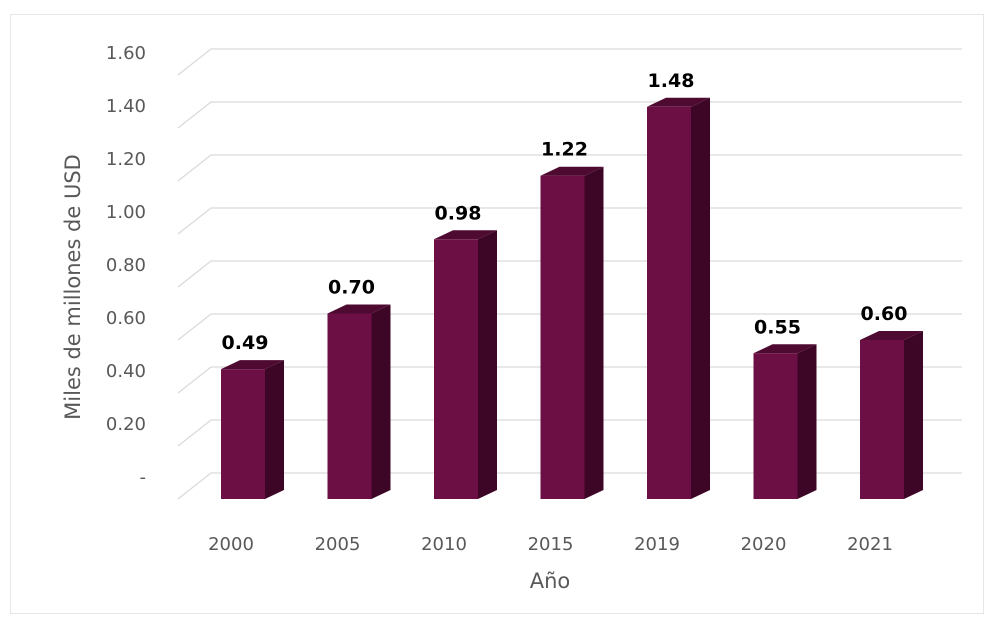 The height and width of the screenshot is (624, 994). What do you see at coordinates (777, 327) in the screenshot?
I see `data-label: 0.55` at bounding box center [777, 327].